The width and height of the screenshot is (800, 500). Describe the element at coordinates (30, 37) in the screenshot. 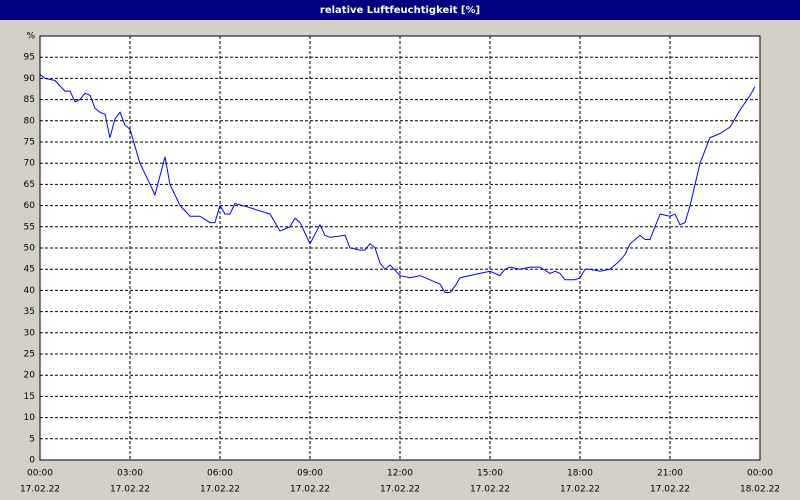

I see `y-tick-label: %` at that location.